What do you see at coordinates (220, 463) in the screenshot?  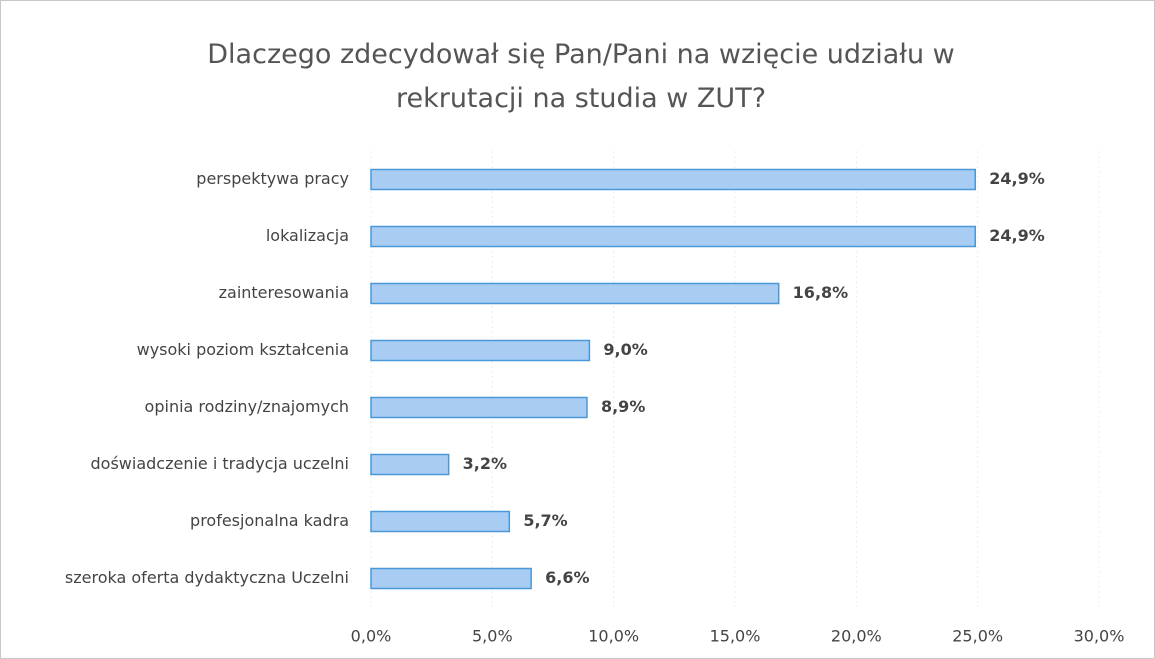 I see `y-tick-label: doświadczenie i tradycja uczelni` at bounding box center [220, 463].